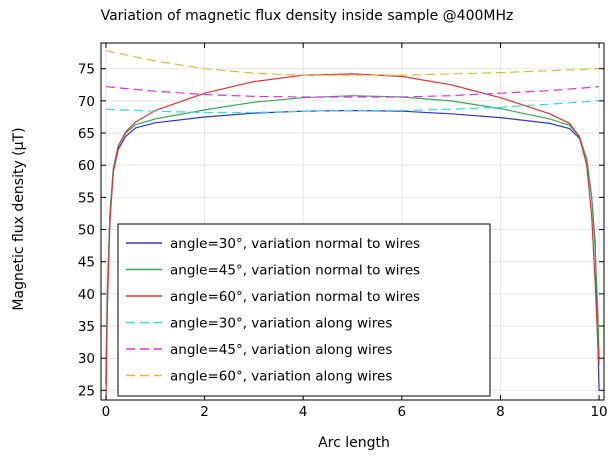 The width and height of the screenshot is (613, 457). What do you see at coordinates (86, 391) in the screenshot?
I see `y-tick-label: 25` at bounding box center [86, 391].